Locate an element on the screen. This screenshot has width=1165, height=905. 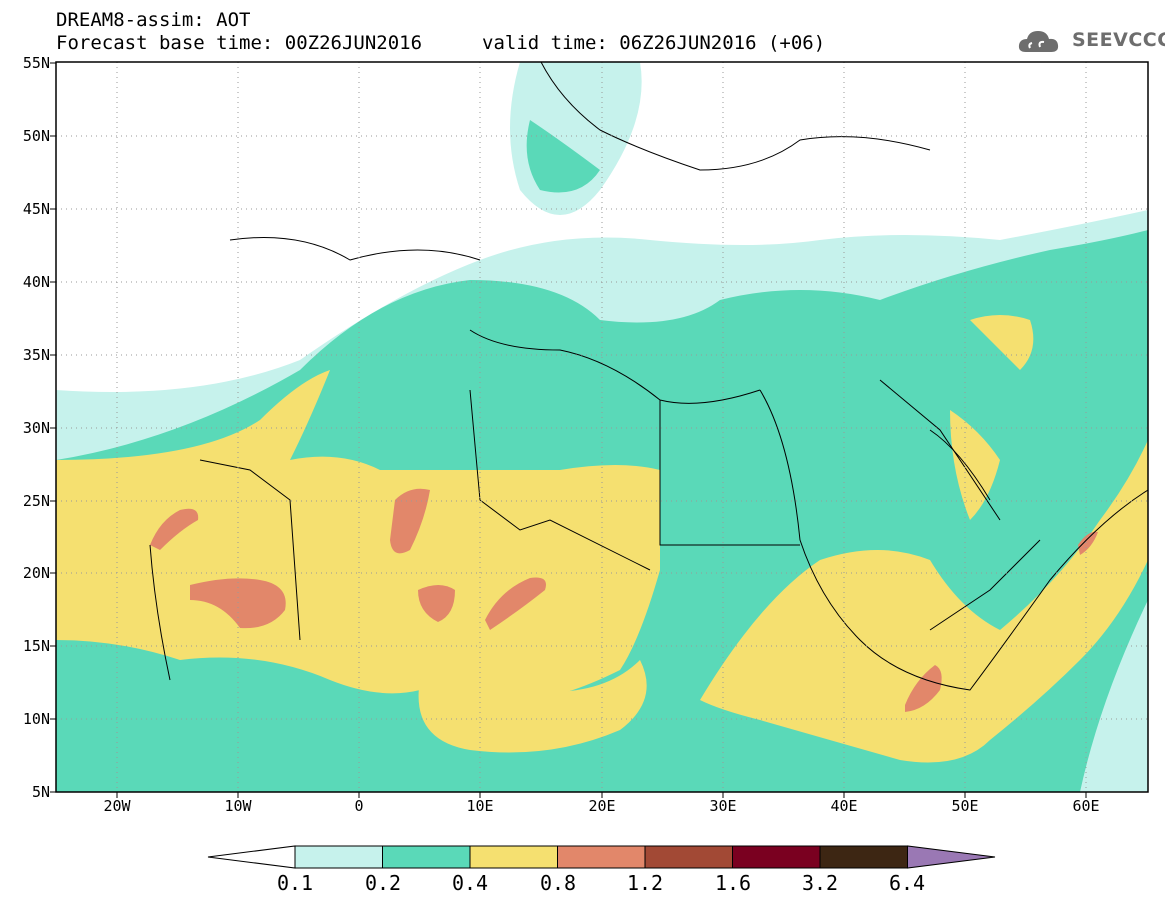
colorbar-label: 0.2 is located at coordinates (383, 883).